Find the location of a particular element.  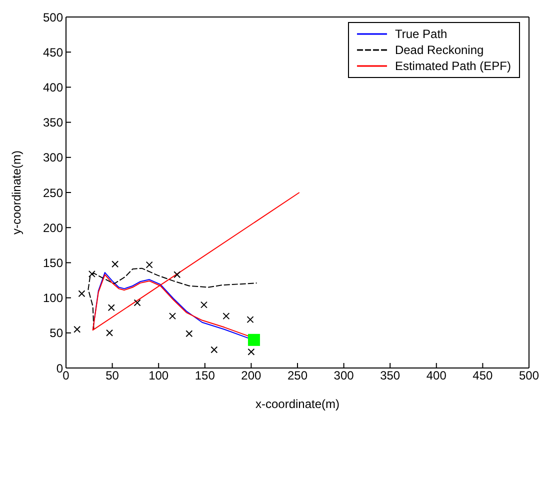

y-tick-label: 50 is located at coordinates (57, 333).